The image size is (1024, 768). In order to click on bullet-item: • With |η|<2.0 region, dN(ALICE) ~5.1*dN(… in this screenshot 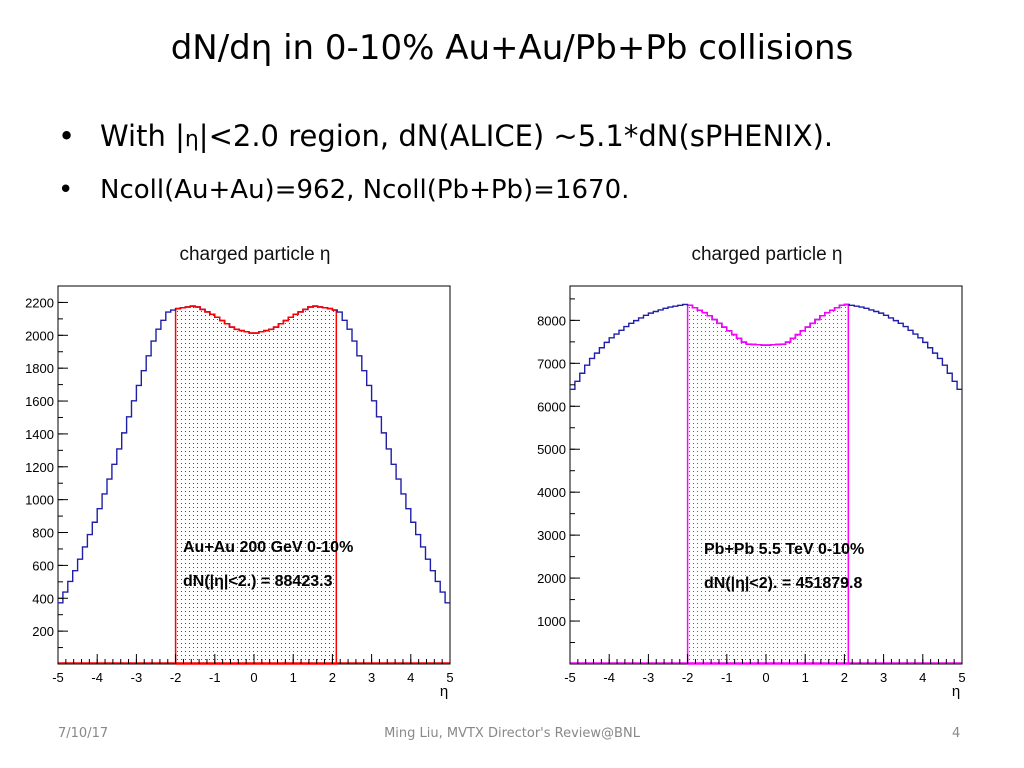, I will do `click(445, 138)`.